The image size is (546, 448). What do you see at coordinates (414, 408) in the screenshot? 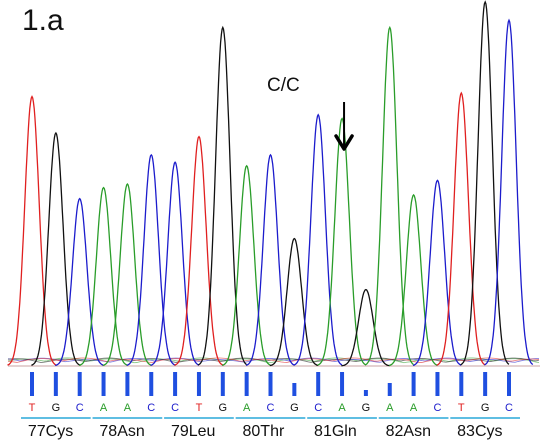
I see `base-letter-16: A` at bounding box center [414, 408].